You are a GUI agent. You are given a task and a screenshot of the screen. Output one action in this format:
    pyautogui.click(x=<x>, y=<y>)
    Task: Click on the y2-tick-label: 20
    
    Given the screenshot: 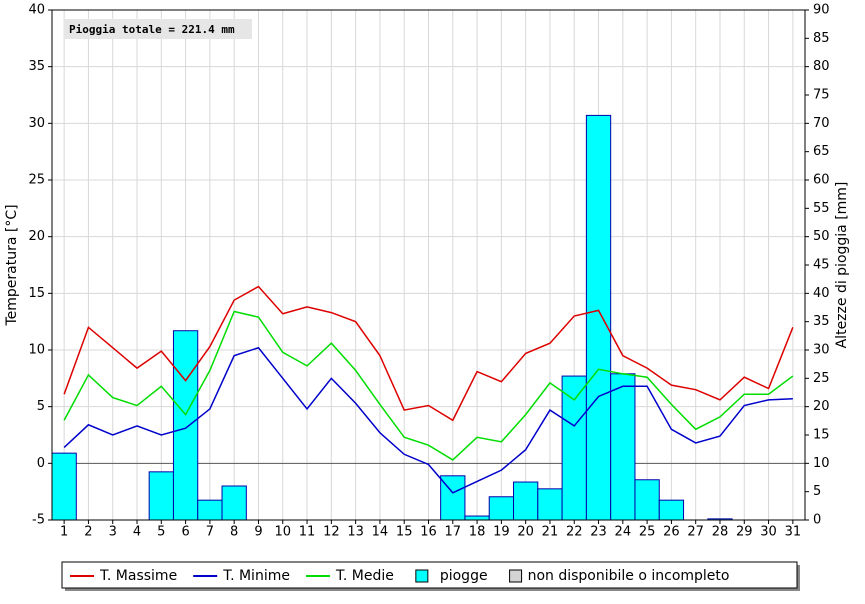 What is the action you would take?
    pyautogui.click(x=821, y=406)
    